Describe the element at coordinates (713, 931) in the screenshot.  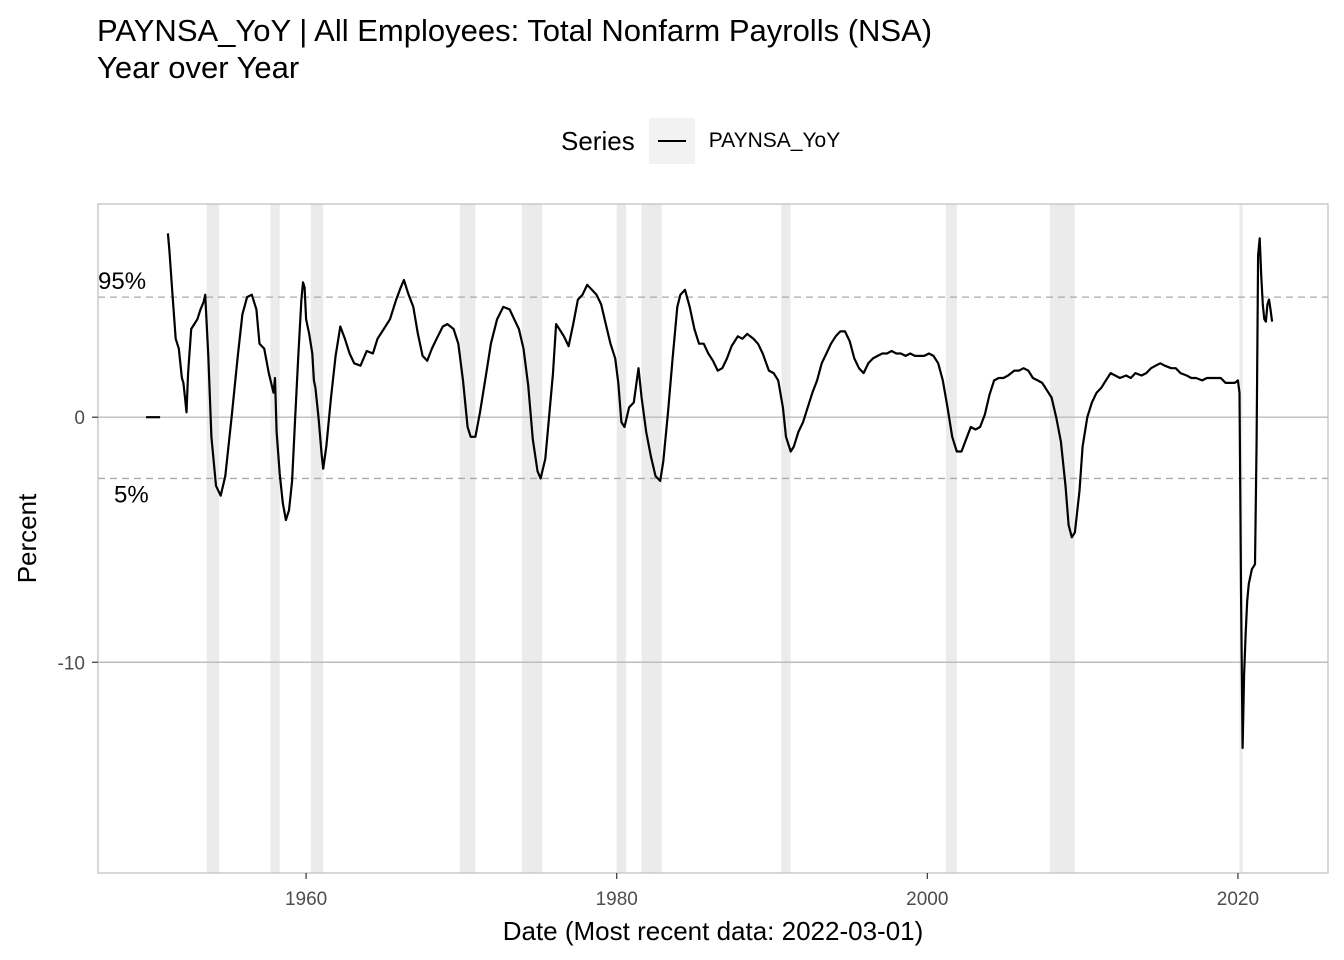
I see `x-axis-title: Date (Most recent data: 2022-03-01)` at that location.